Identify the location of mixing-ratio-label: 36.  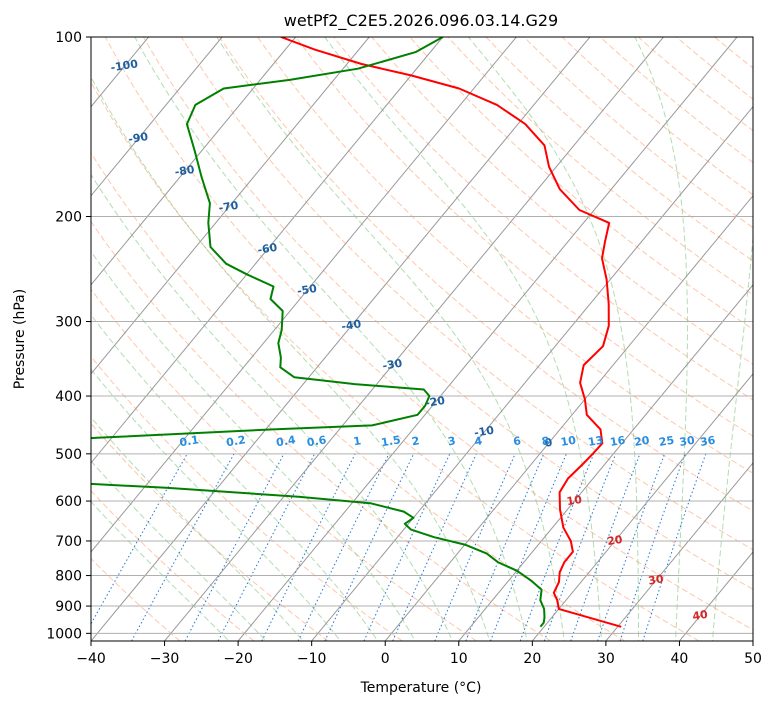
(708, 441).